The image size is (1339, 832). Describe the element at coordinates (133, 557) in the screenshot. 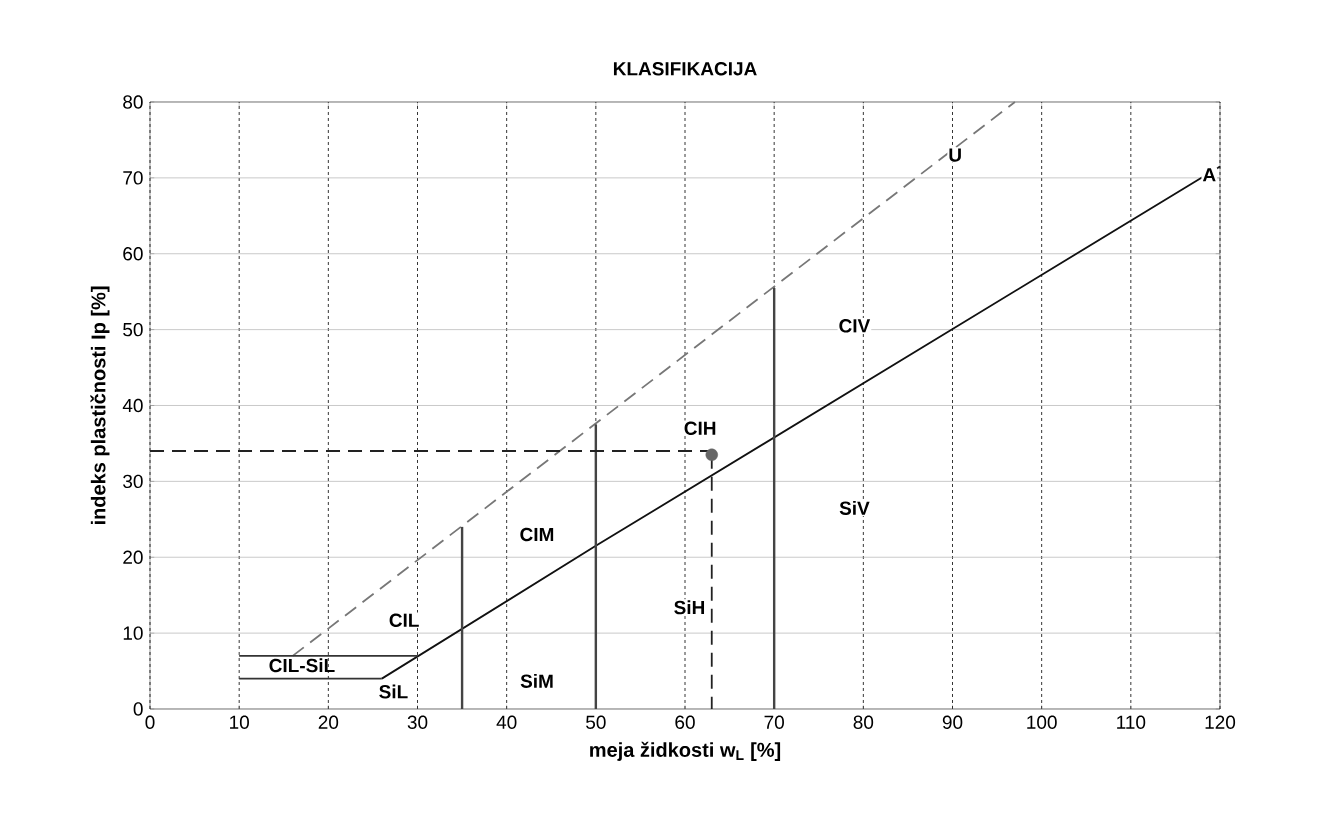

I see `y-tick-label: 20` at that location.